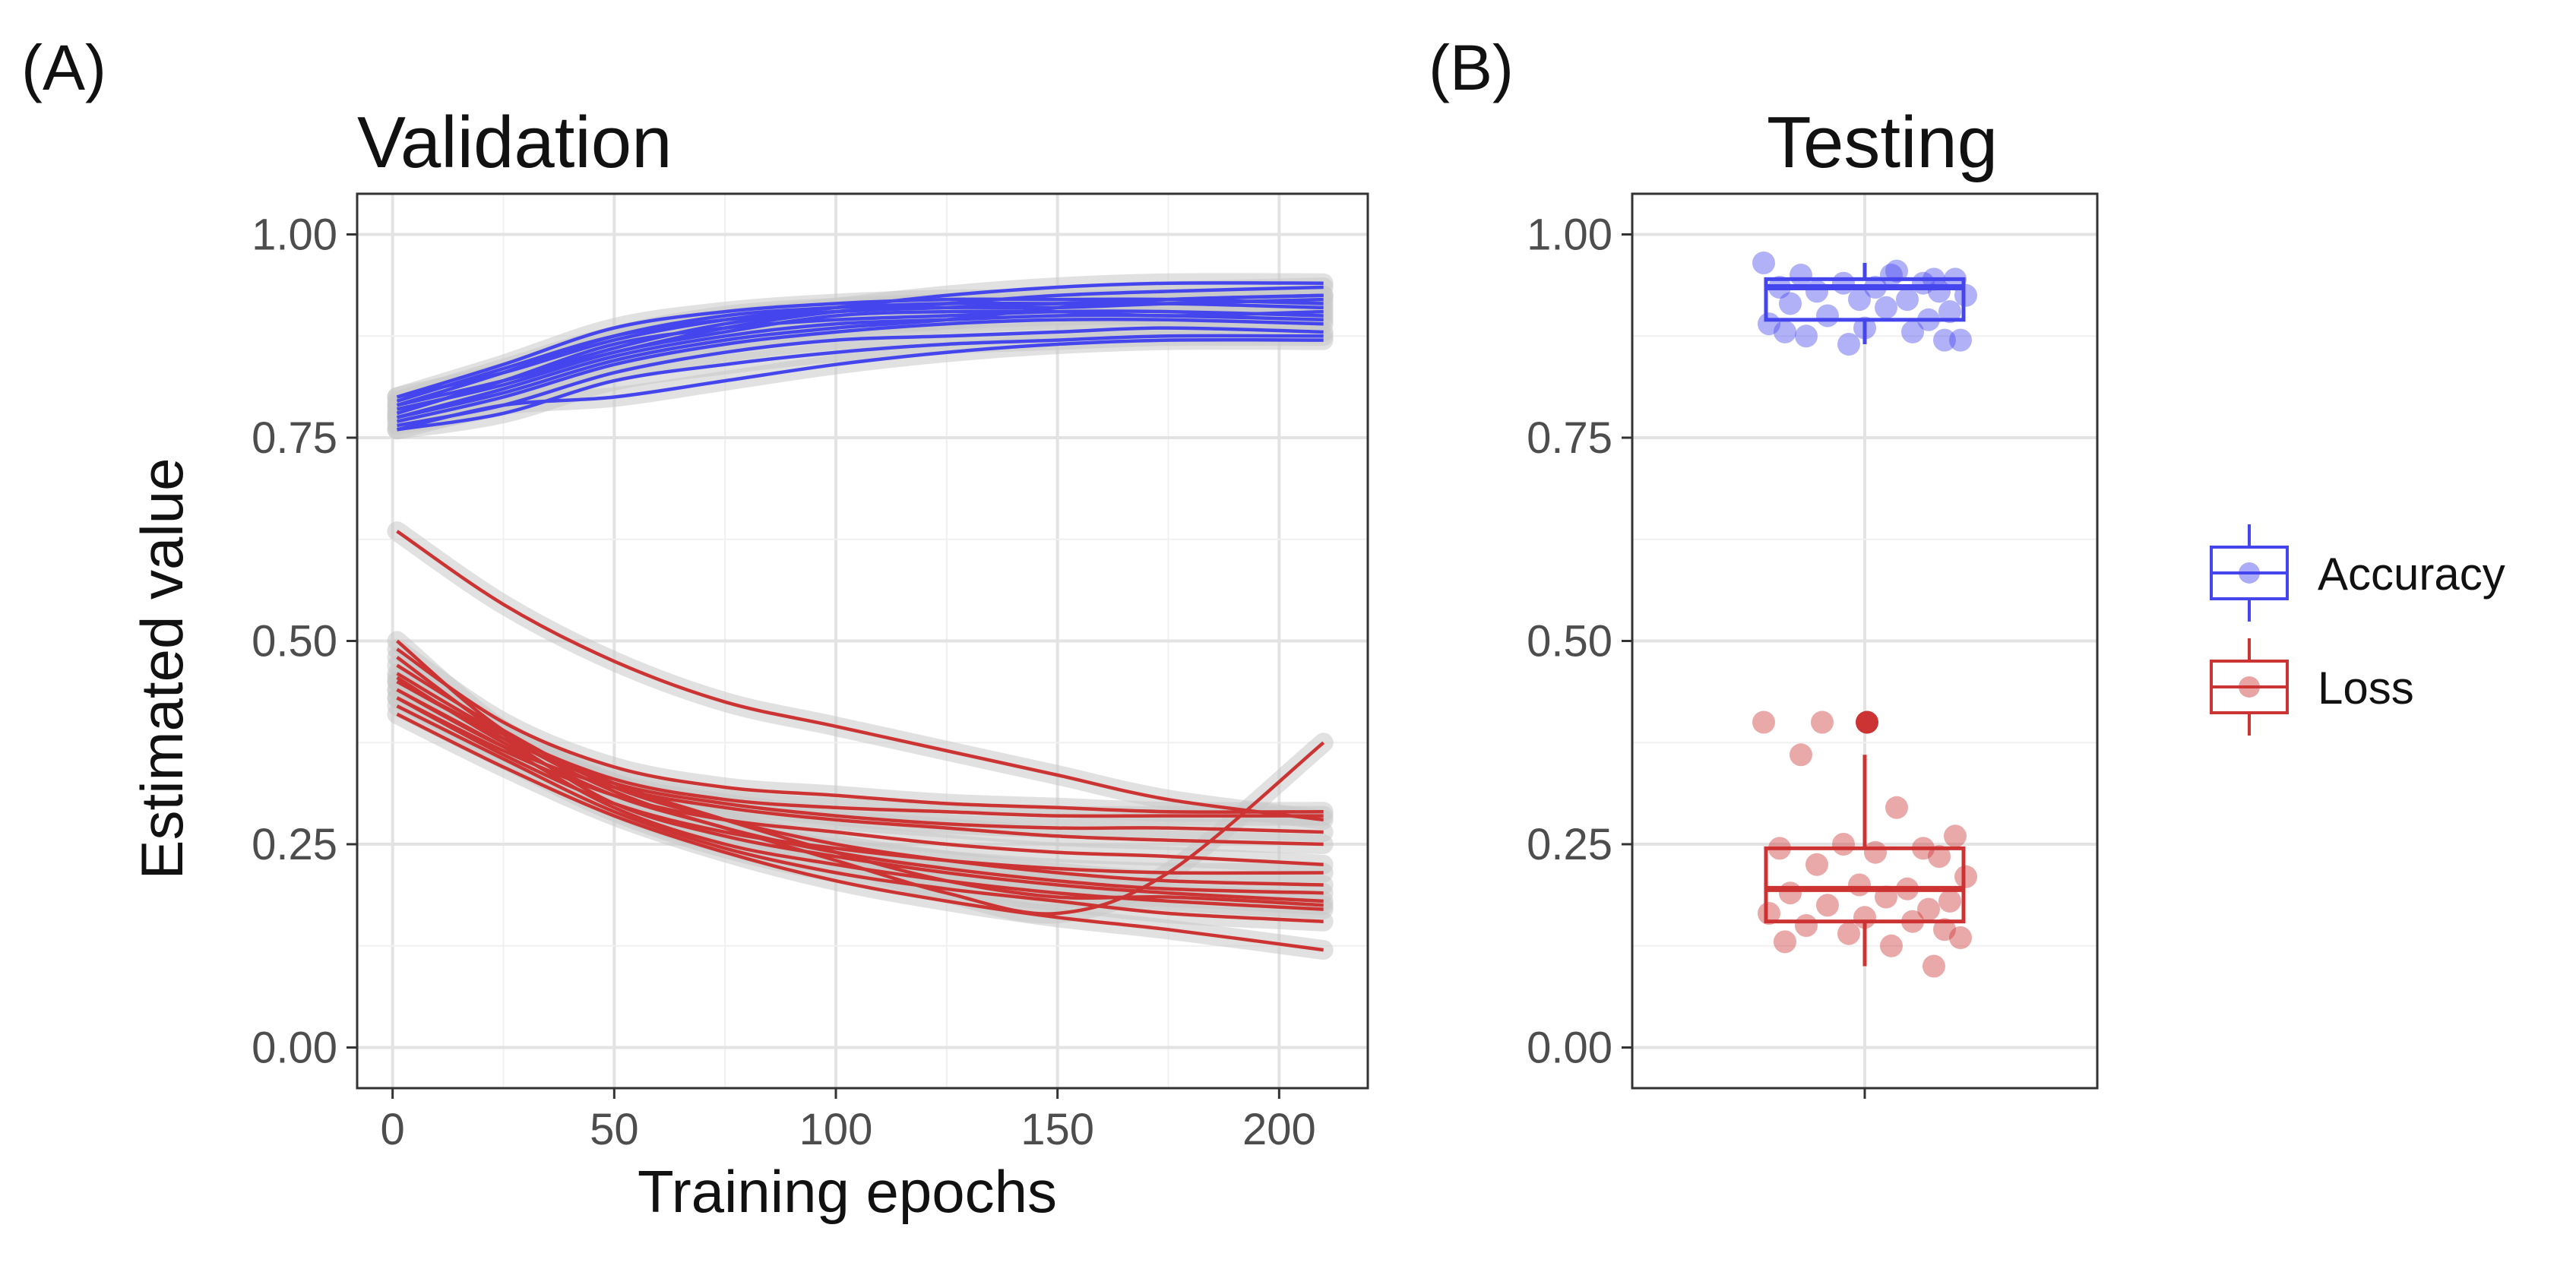  I want to click on testing-boxplots, so click(1865, 614).